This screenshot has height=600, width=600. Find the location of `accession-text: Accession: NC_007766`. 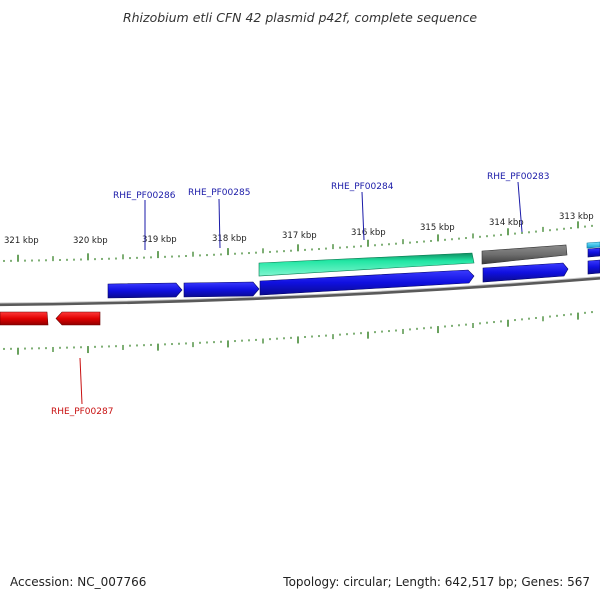

accession-text: Accession: NC_007766 is located at coordinates (78, 582).